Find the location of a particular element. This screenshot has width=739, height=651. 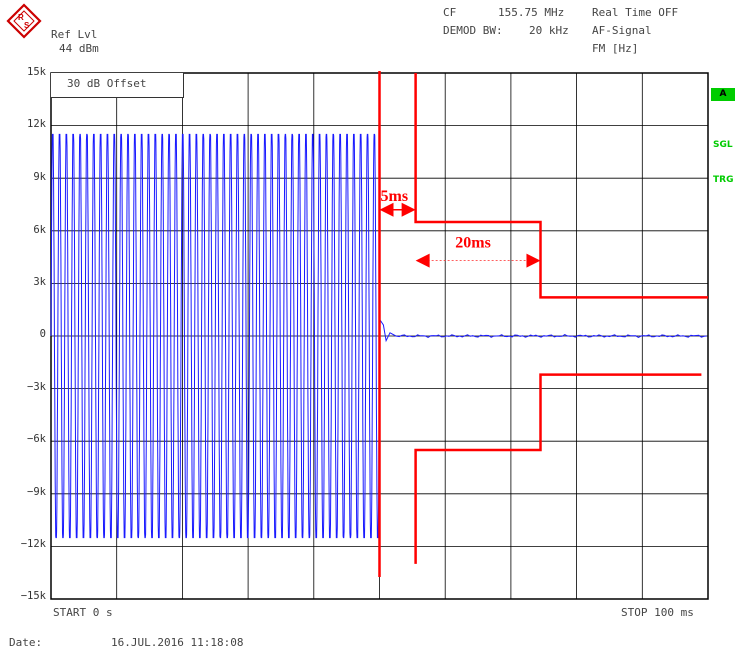

date-label: Date: is located at coordinates (26, 642).